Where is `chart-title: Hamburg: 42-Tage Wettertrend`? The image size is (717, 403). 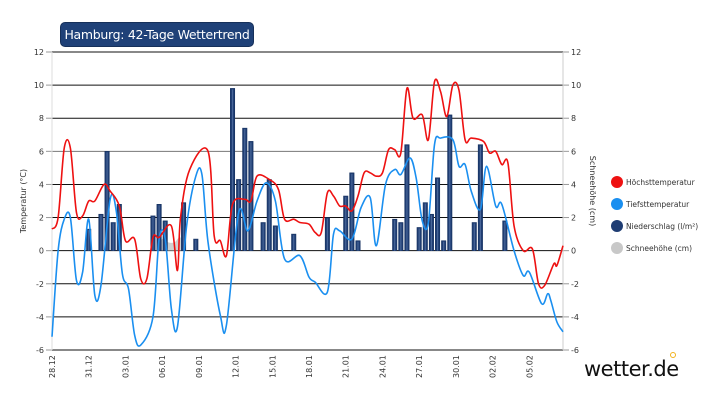
chart-title: Hamburg: 42-Tage Wettertrend is located at coordinates (157, 34).